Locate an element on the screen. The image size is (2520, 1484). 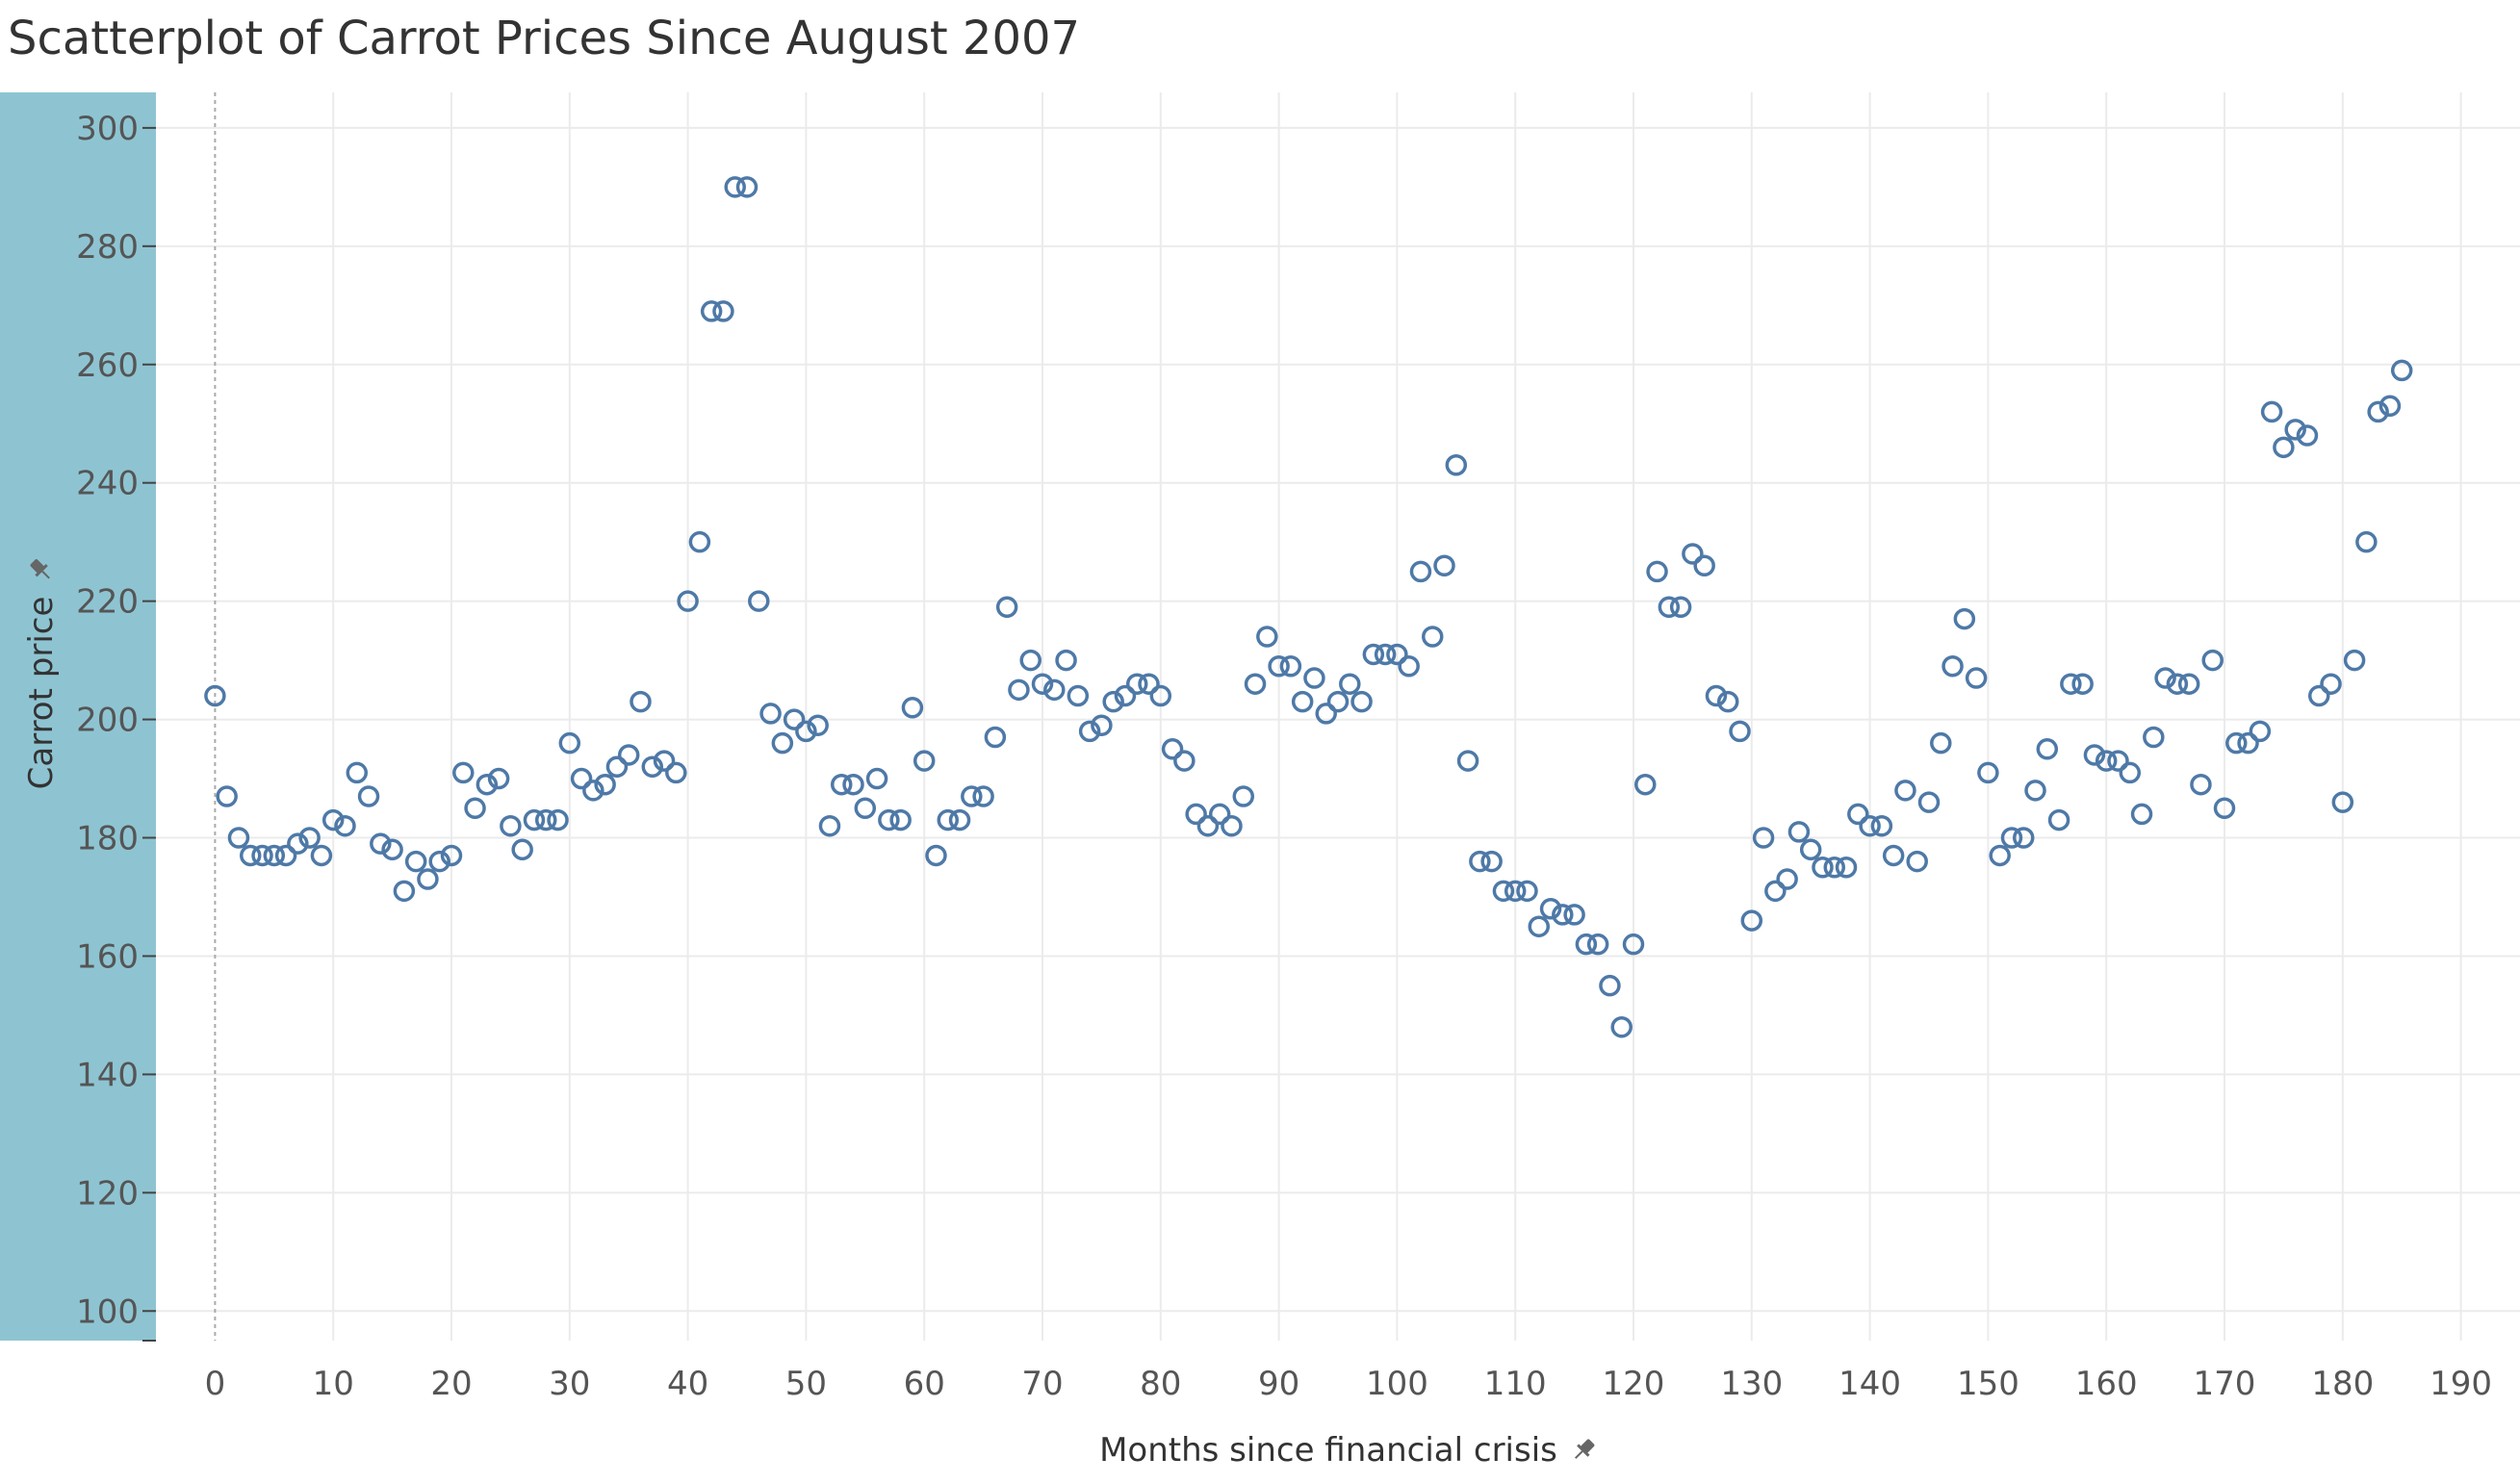
y-tick-label: 200 is located at coordinates (108, 721).